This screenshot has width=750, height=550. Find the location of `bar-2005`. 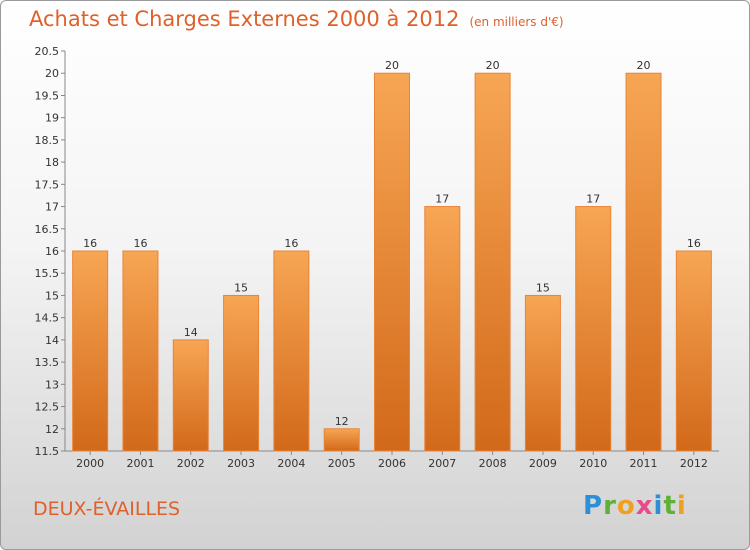

bar-2005 is located at coordinates (341, 440).